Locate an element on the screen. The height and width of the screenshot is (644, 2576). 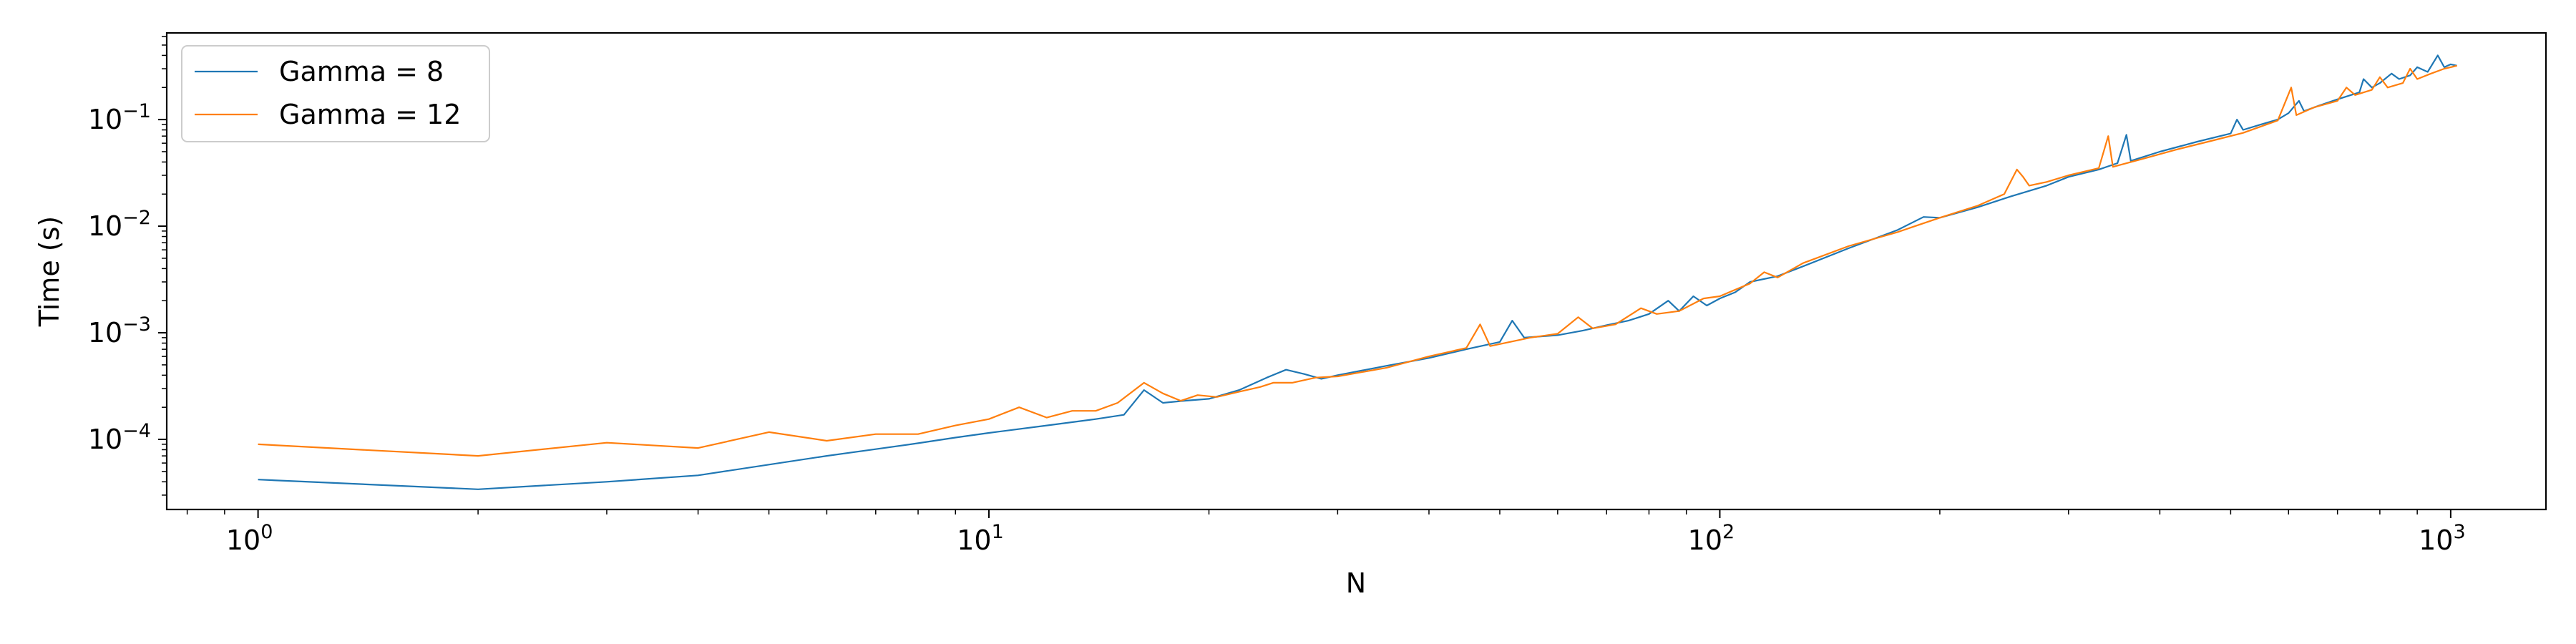
x-tick-label: 103 is located at coordinates (2442, 538).